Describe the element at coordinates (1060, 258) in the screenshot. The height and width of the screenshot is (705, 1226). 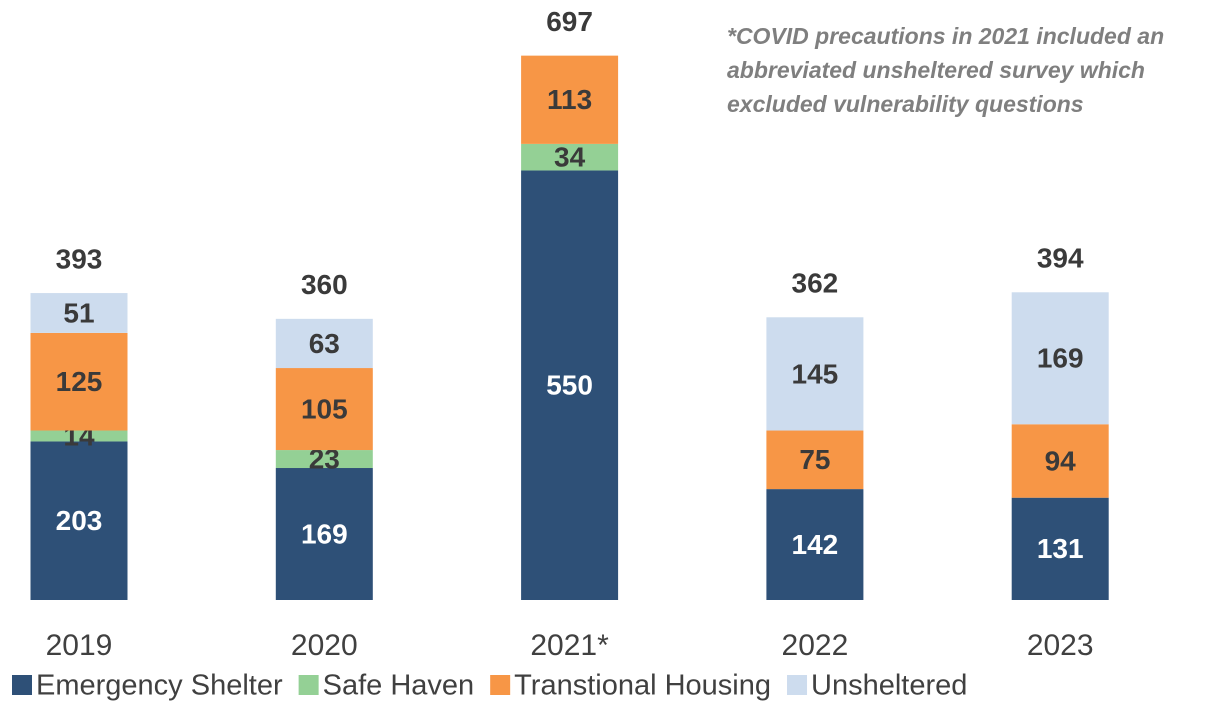
I see `total-label: 394` at that location.